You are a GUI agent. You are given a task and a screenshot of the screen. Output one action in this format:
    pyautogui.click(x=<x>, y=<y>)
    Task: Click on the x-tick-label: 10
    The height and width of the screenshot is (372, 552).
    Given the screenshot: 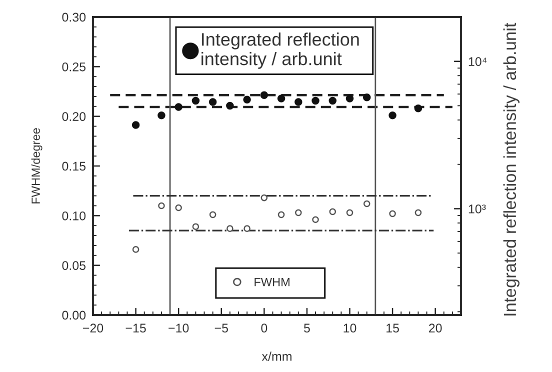 What is the action you would take?
    pyautogui.click(x=350, y=328)
    